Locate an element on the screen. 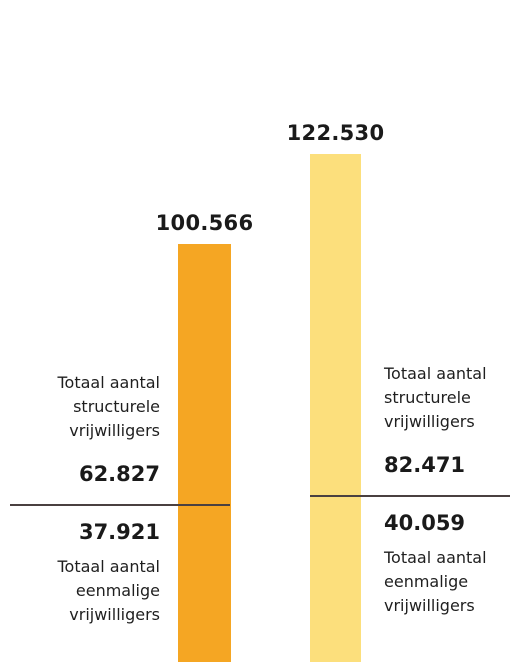 The image size is (511, 662). structurele-value-label: 82.471 is located at coordinates (425, 464).